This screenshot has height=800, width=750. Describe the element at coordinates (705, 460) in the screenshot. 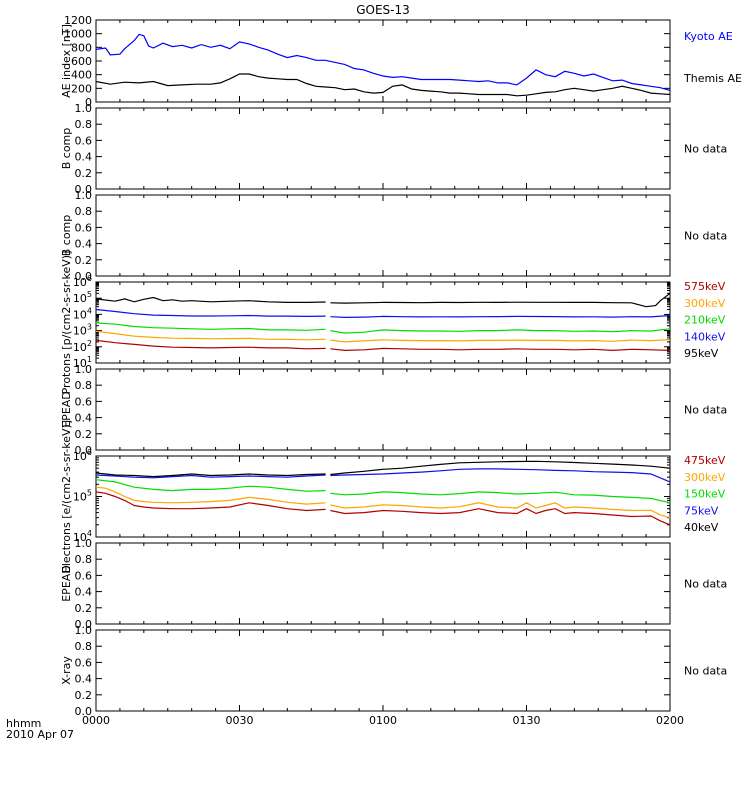

I see `legend-entry: 475keV` at that location.